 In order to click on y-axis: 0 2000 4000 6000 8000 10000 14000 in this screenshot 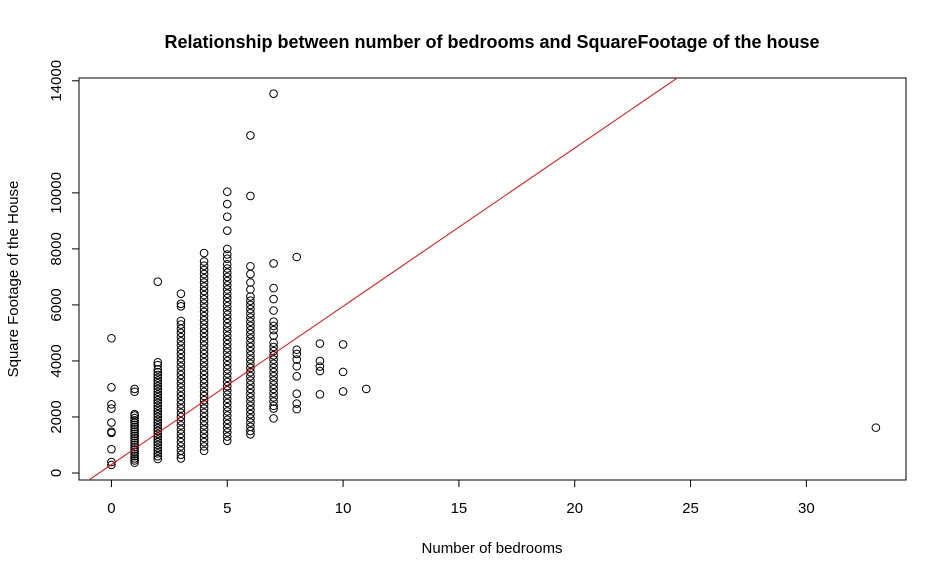, I will do `click(64, 268)`.